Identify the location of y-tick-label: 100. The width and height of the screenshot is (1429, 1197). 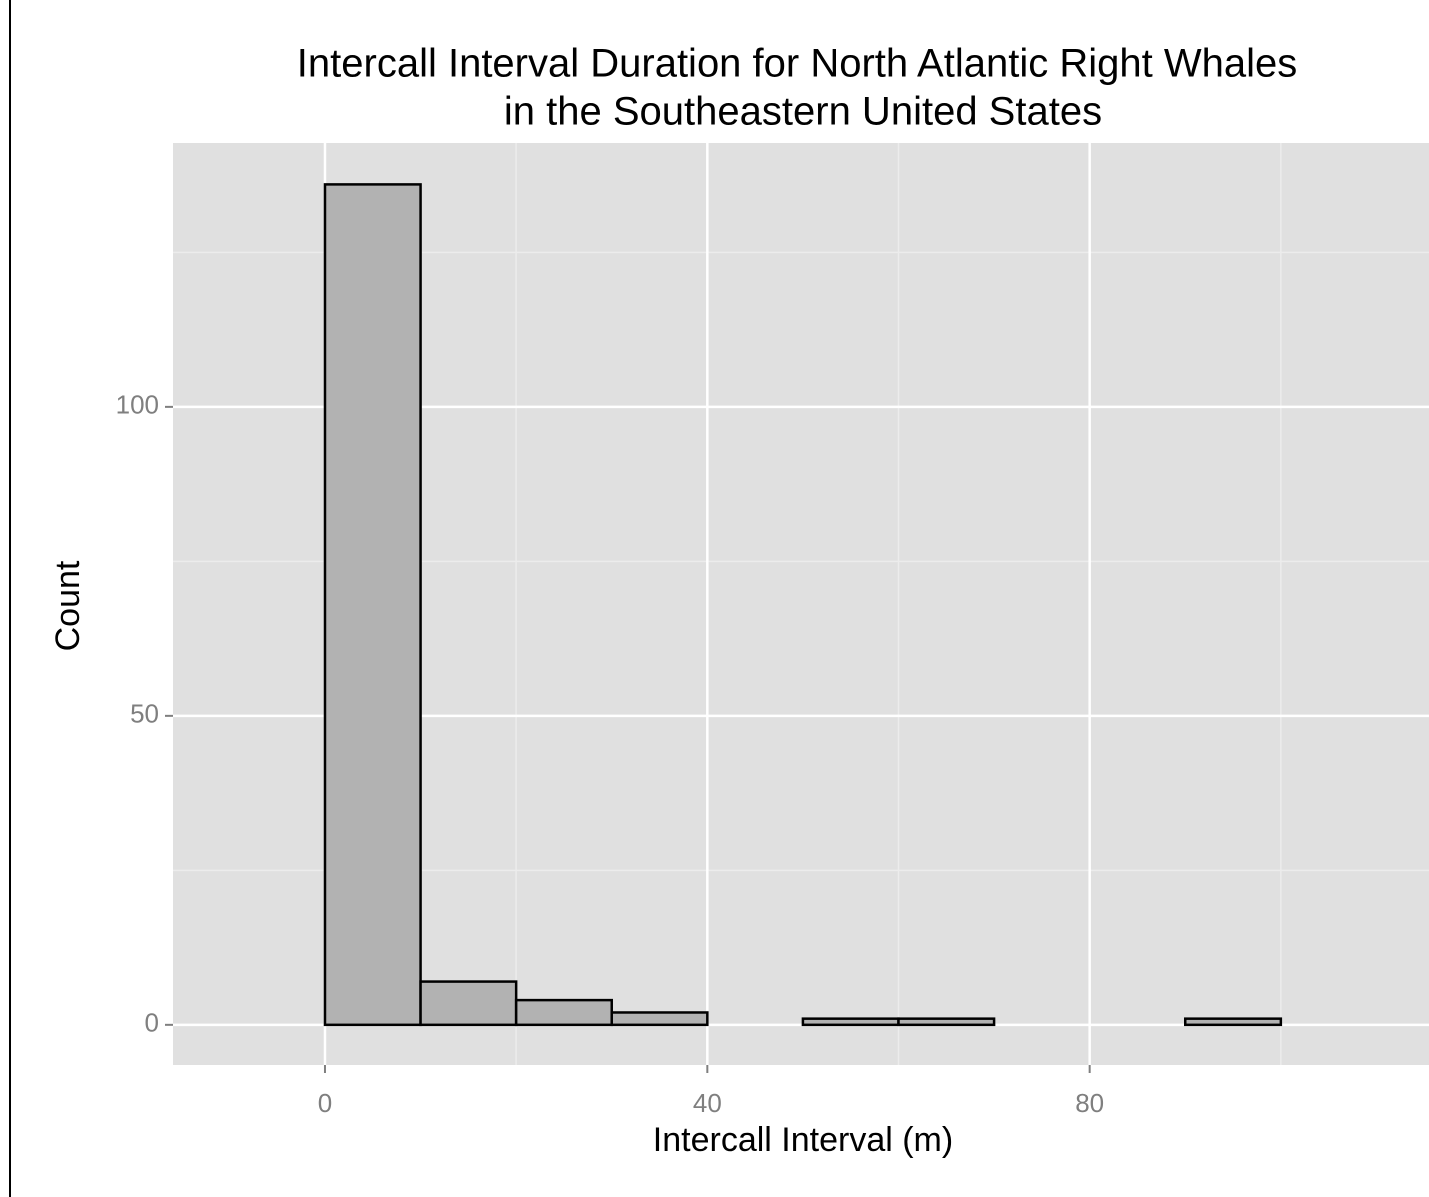
(137, 405).